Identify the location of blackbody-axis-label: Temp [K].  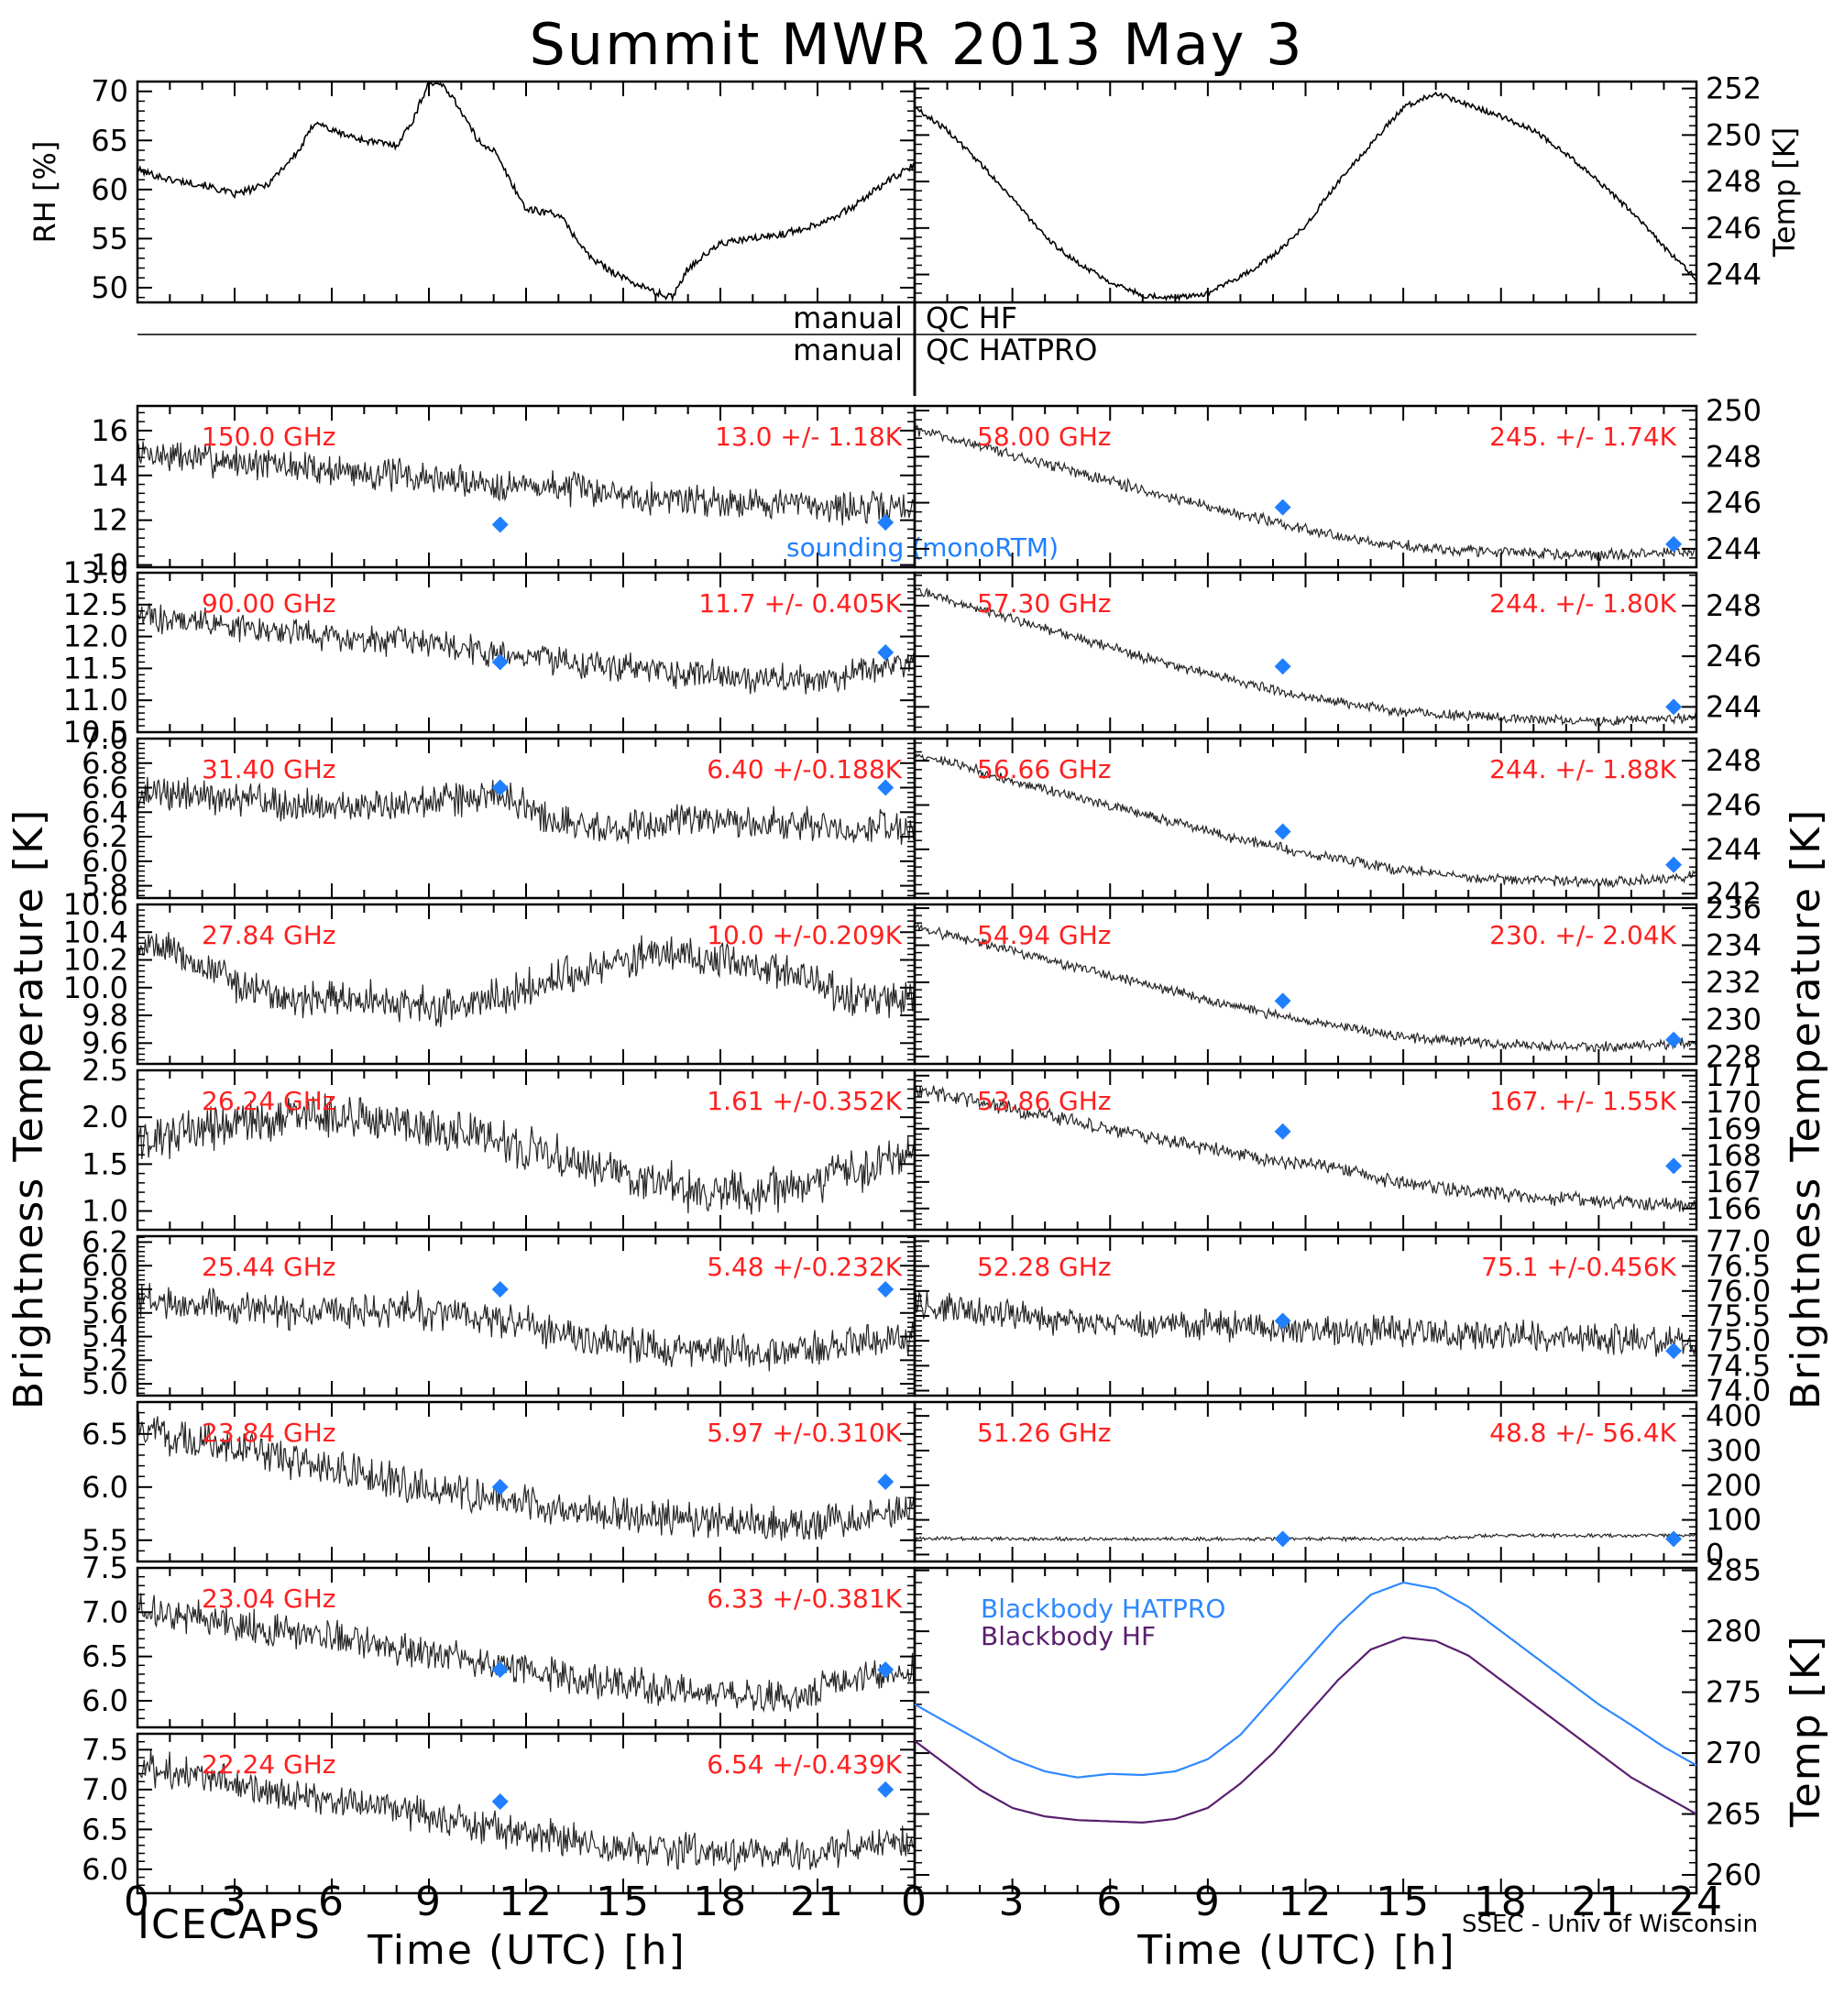
(1806, 1730).